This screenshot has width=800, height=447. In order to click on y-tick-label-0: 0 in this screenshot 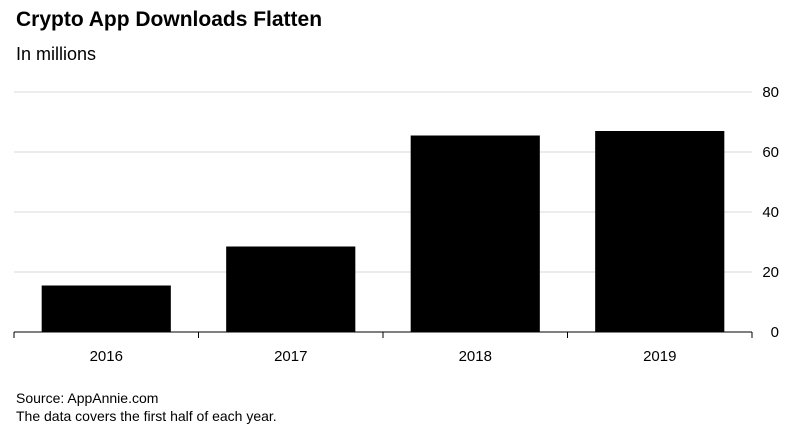, I will do `click(775, 332)`.